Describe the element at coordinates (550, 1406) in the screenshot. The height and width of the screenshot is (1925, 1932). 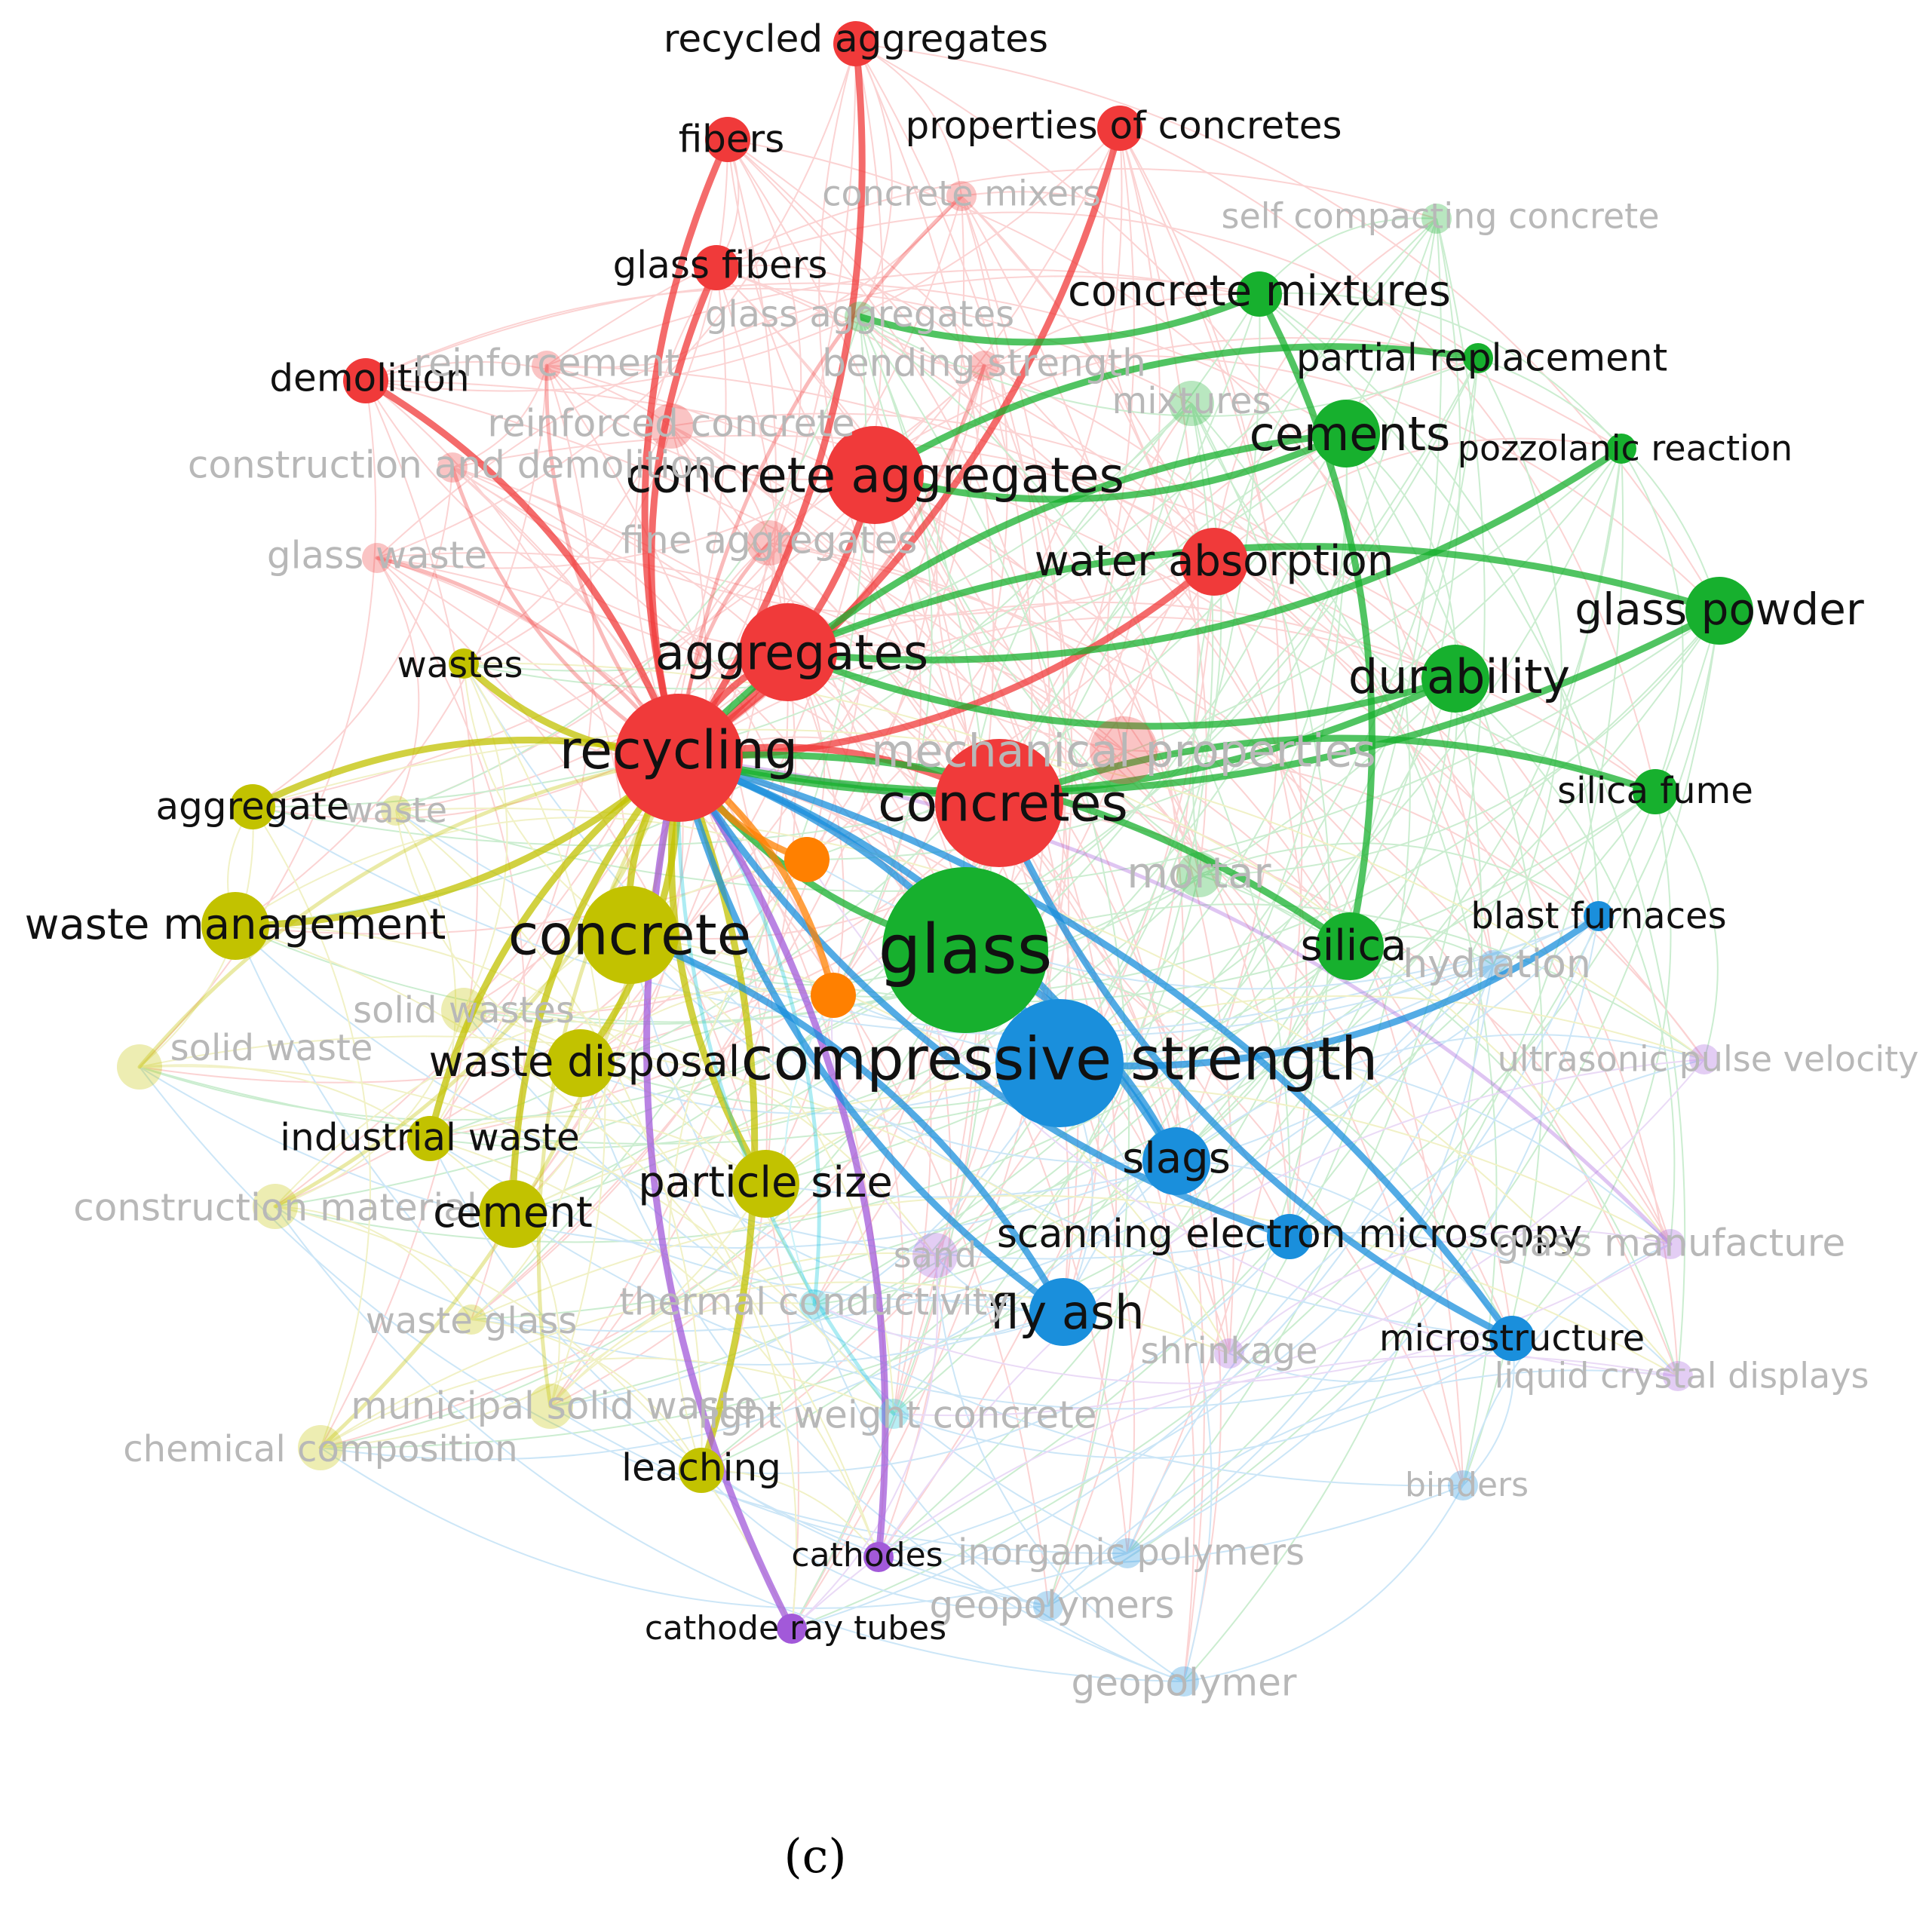
I see `node-municipal-solid-waste` at that location.